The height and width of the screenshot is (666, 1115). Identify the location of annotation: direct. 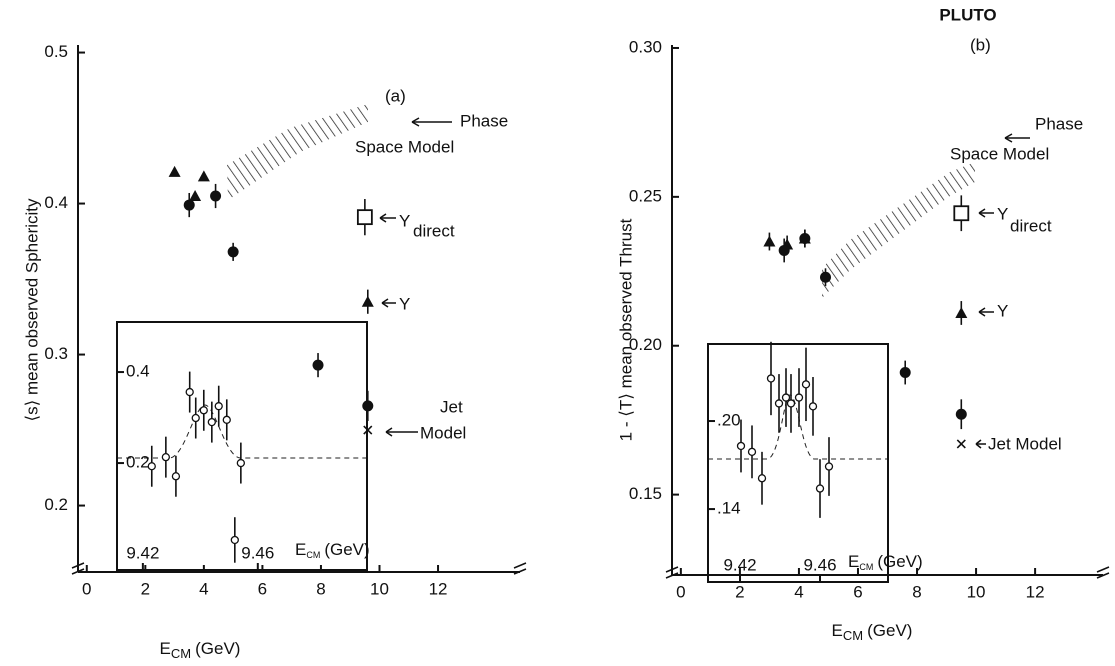
(434, 230).